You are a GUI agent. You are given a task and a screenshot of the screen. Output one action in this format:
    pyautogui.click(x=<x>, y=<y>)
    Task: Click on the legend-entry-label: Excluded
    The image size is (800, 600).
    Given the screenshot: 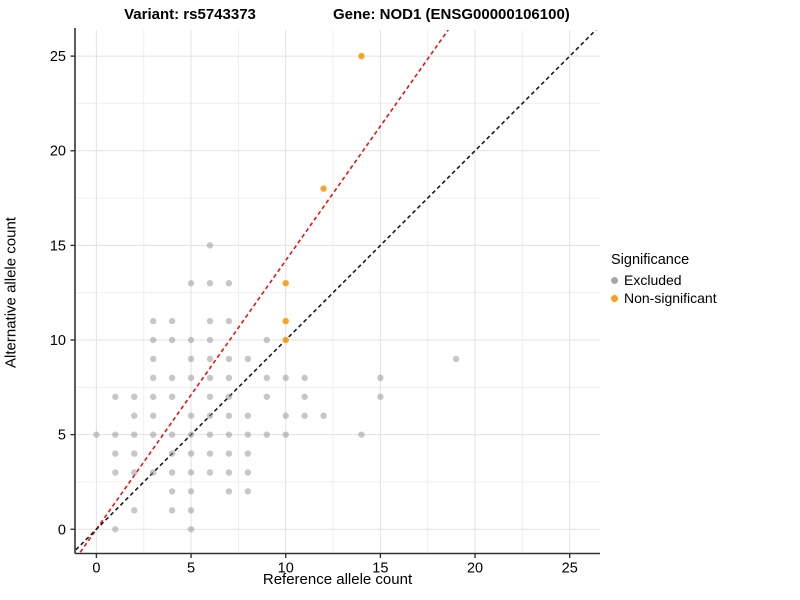 What is the action you would take?
    pyautogui.click(x=653, y=280)
    